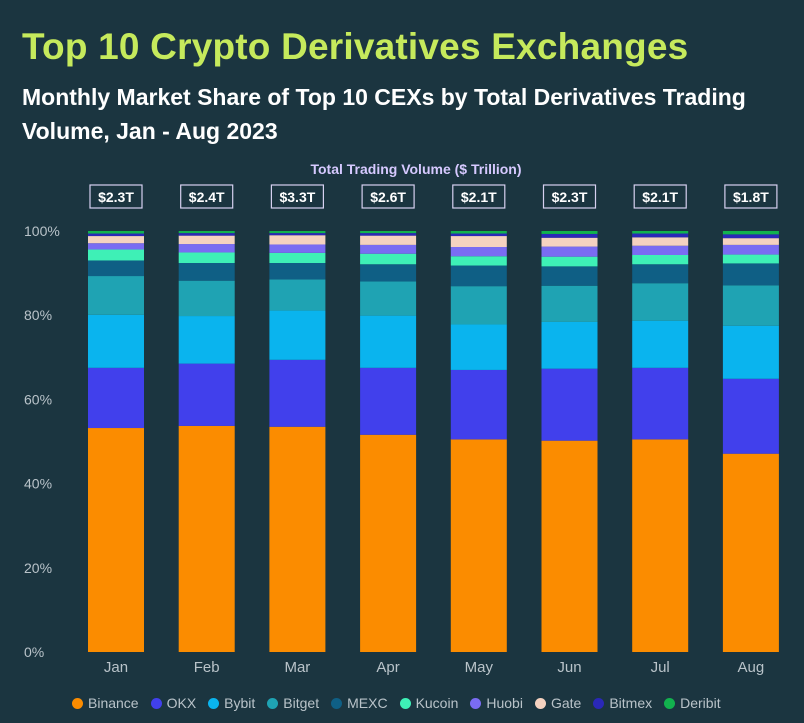  Describe the element at coordinates (38, 484) in the screenshot. I see `y-tick-label: 40%` at that location.